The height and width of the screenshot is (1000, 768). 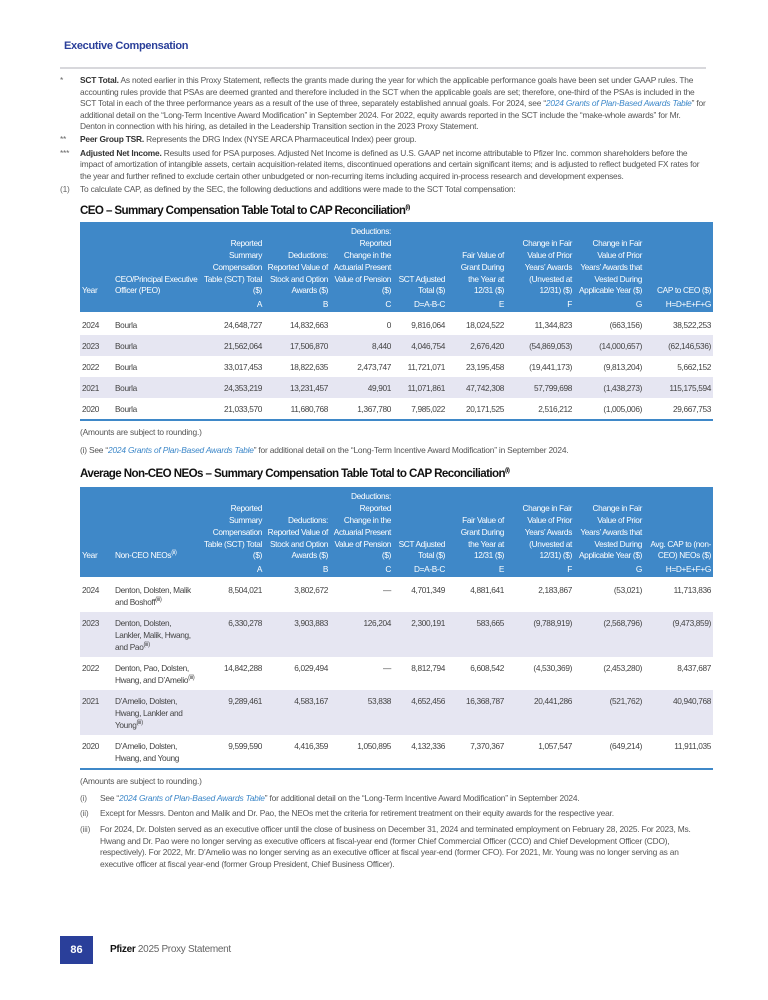 What do you see at coordinates (374, 367) in the screenshot?
I see `table-cell: 2,473,747` at bounding box center [374, 367].